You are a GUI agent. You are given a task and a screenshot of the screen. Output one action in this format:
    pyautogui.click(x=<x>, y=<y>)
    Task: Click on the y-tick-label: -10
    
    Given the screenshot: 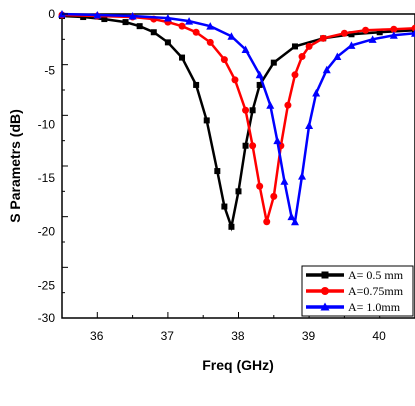 What is the action you would take?
    pyautogui.click(x=47, y=124)
    